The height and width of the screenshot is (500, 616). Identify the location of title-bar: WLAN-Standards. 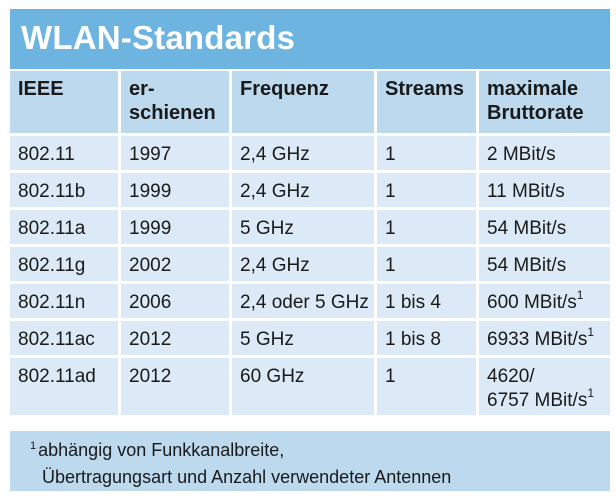
(310, 39).